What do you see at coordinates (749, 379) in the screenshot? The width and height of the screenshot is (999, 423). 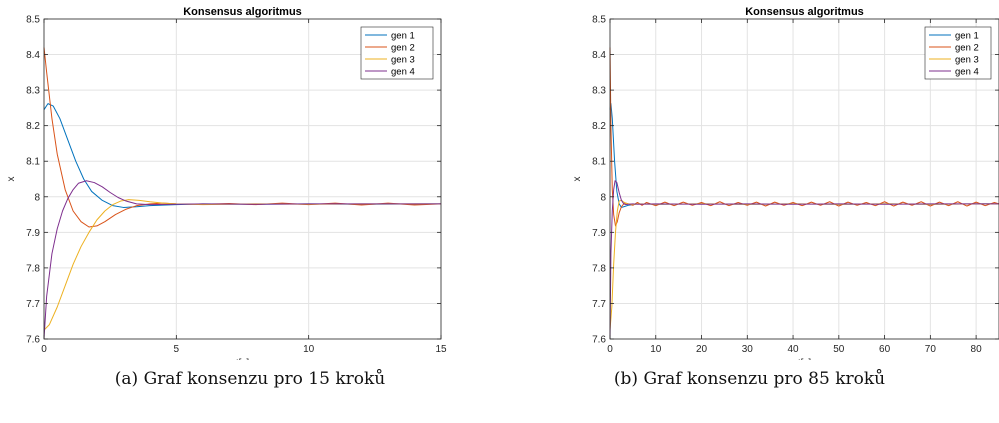 I see `caption-b: (b) Graf konsenzu pro 85 kroků` at bounding box center [749, 379].